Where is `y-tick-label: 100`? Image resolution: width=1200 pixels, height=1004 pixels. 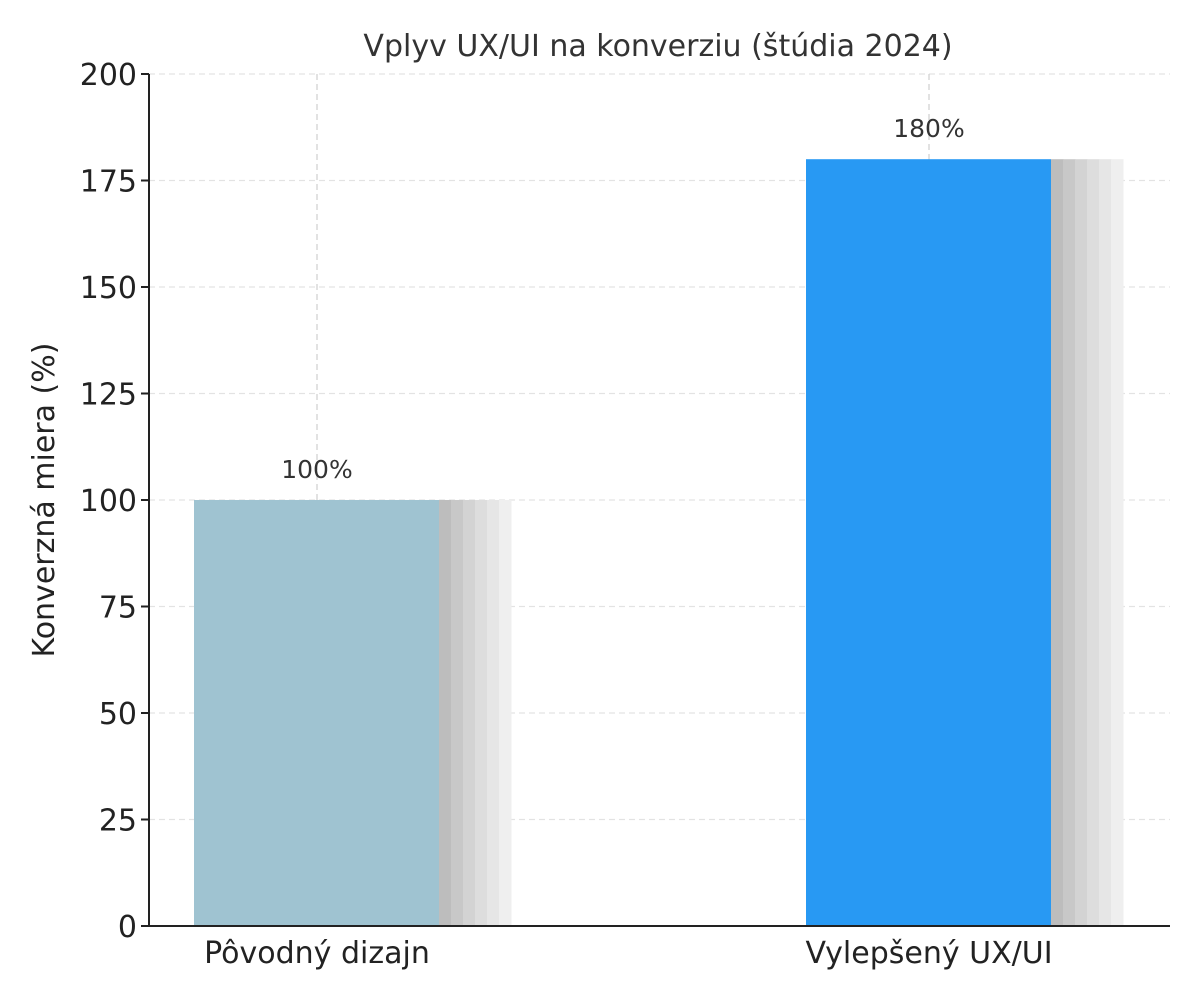
y-tick-label: 100 is located at coordinates (108, 501).